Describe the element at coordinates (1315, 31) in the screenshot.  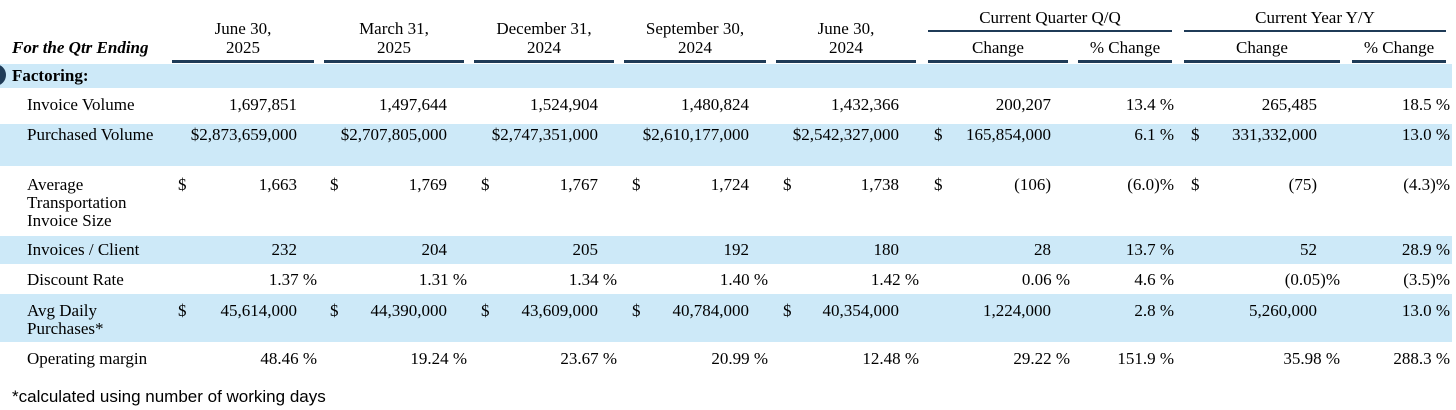
I see `yy-group-underline` at that location.